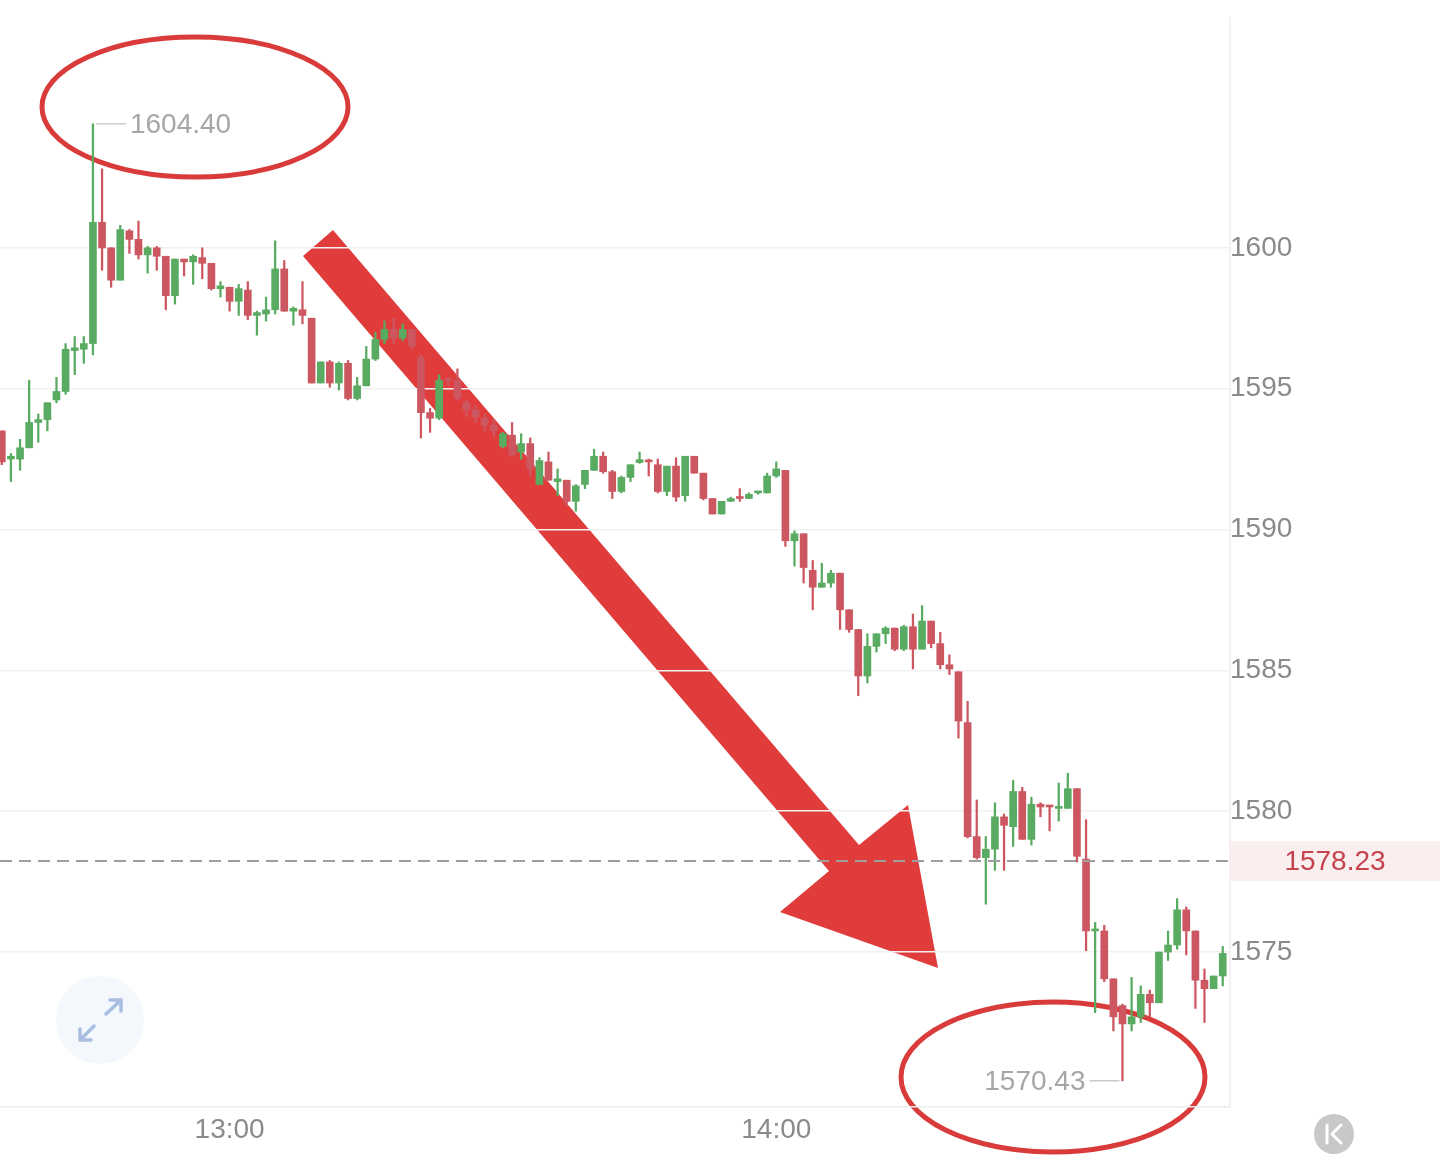  What do you see at coordinates (1261, 669) in the screenshot?
I see `y-tick-label: 1585` at bounding box center [1261, 669].